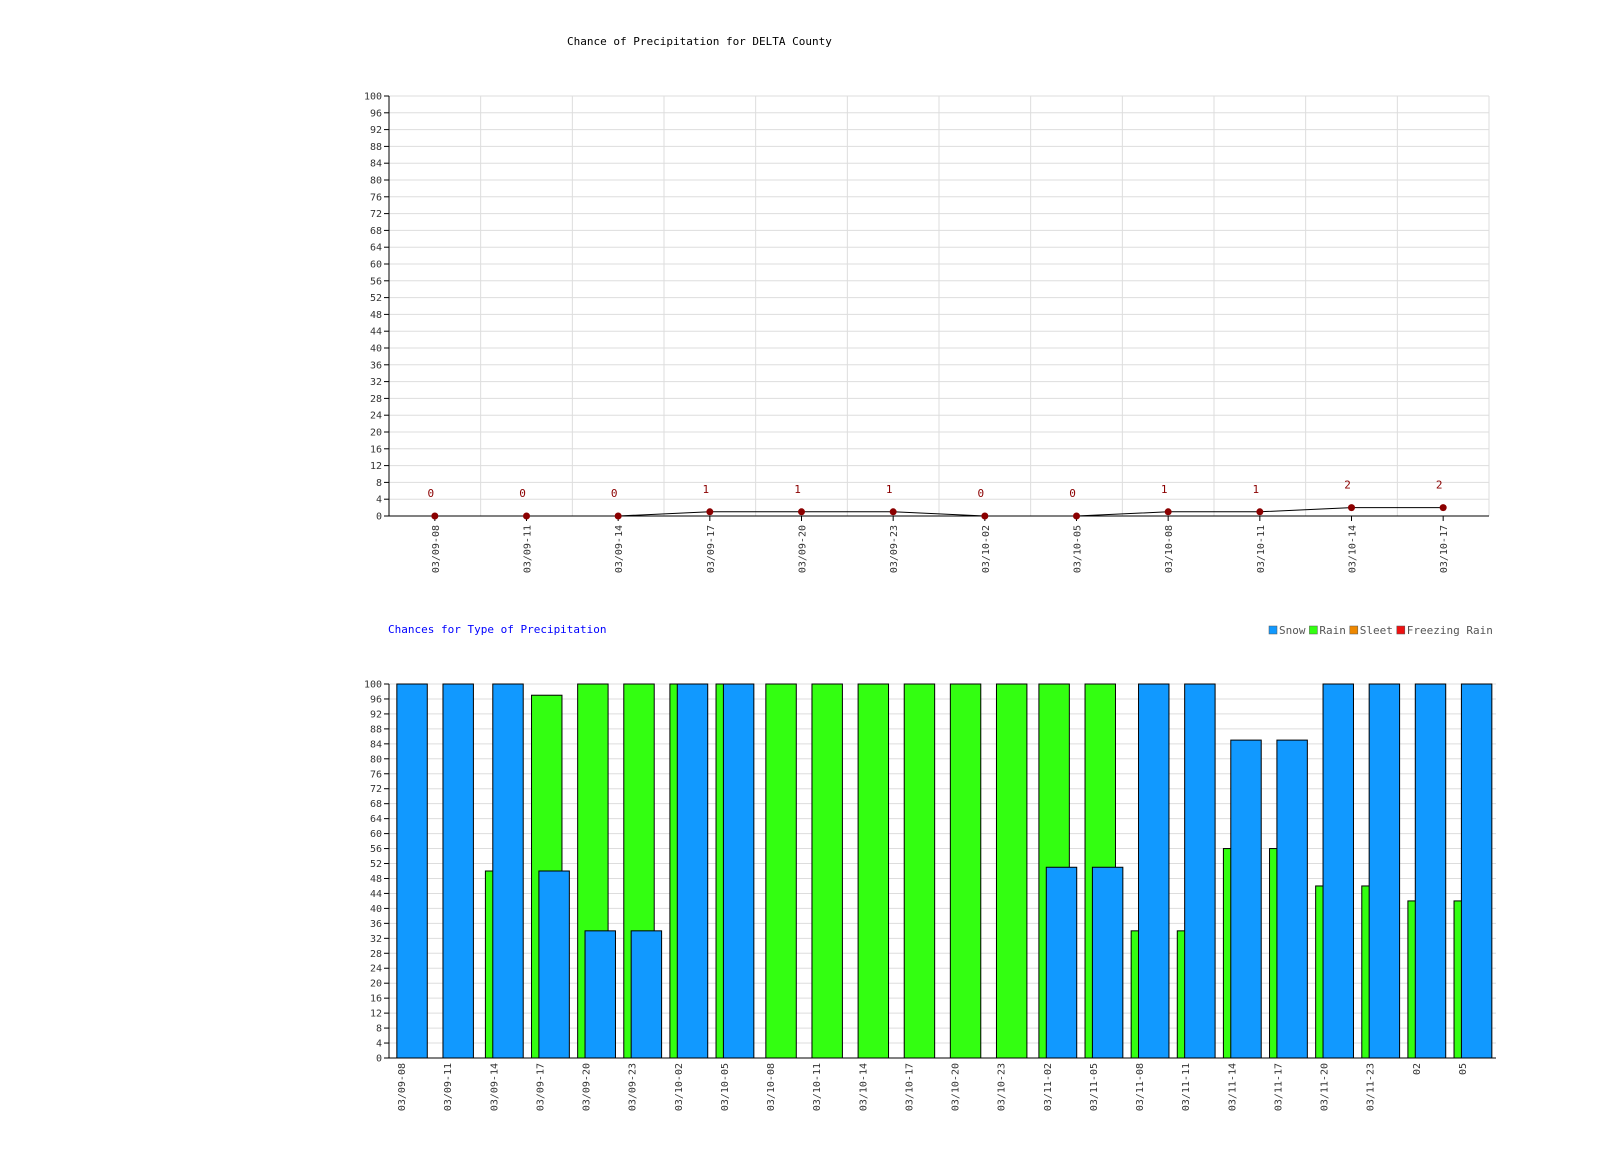 This screenshot has width=1600, height=1160. Describe the element at coordinates (935, 489) in the screenshot. I see `data-labels: 0 0 0 1 1 1 0 0 1 1 2 2` at that location.